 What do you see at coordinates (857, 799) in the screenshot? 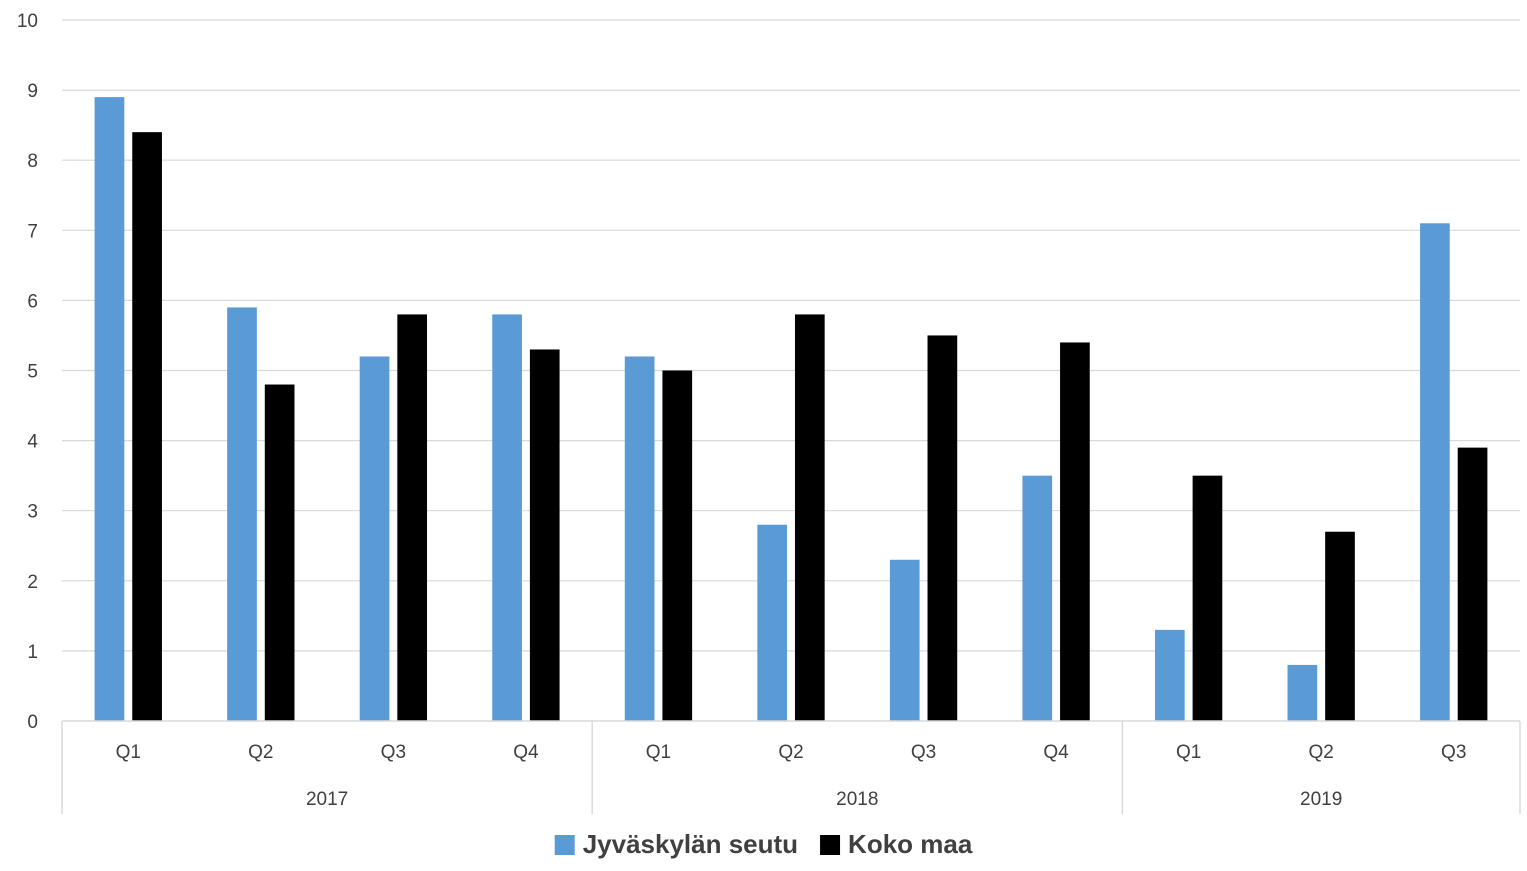
I see `group-label: 2018` at bounding box center [857, 799].